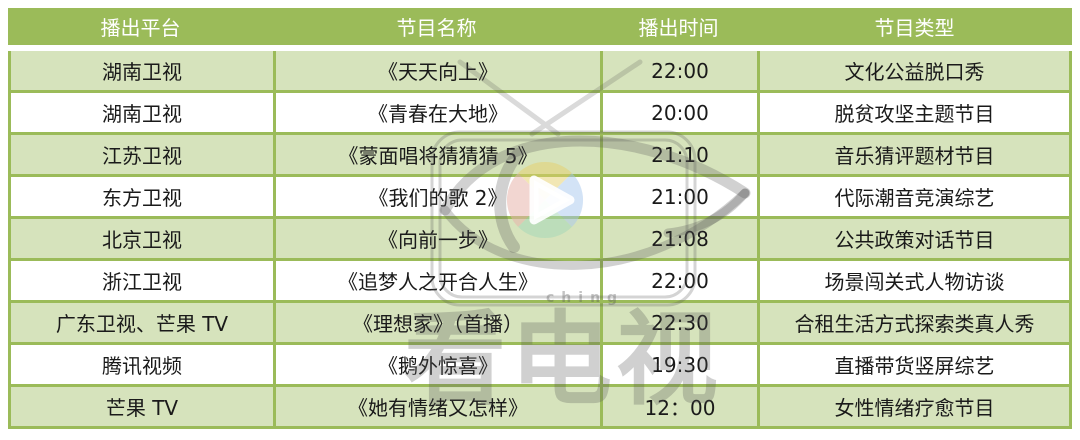 The height and width of the screenshot is (440, 1080). What do you see at coordinates (678, 196) in the screenshot?
I see `cell-time: 21:00` at bounding box center [678, 196].